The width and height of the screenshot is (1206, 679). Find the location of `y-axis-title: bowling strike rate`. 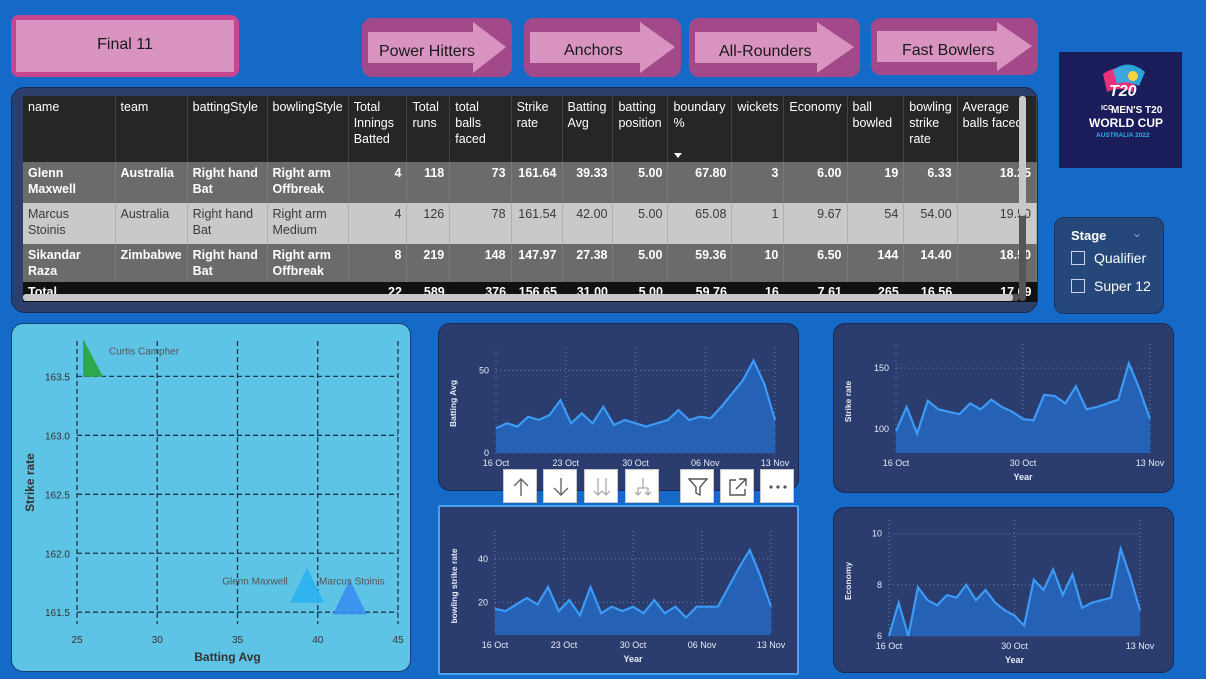

y-axis-title: bowling strike rate is located at coordinates (454, 585).